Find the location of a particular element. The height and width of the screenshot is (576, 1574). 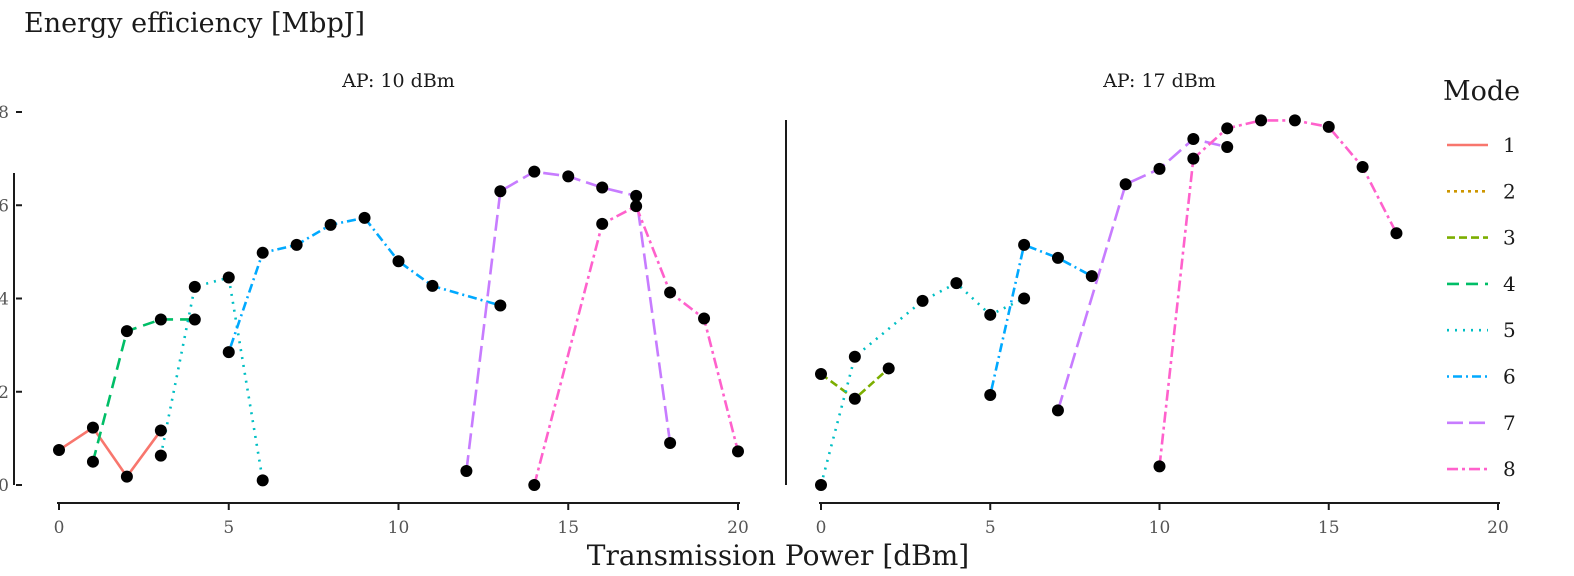

legend: 1 2 3 4 5 6 7 8 is located at coordinates (1481, 307).